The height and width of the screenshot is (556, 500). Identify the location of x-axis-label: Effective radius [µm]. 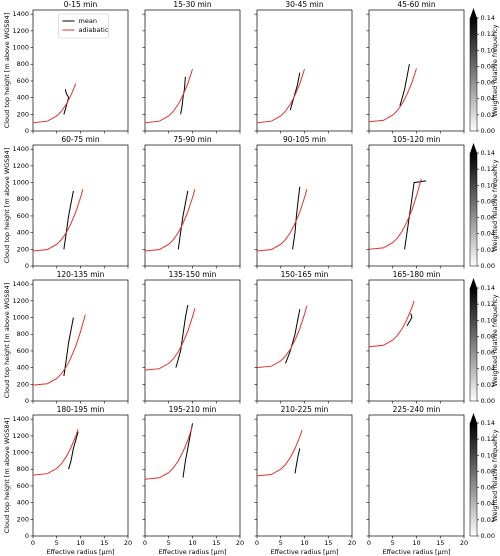
(192, 552).